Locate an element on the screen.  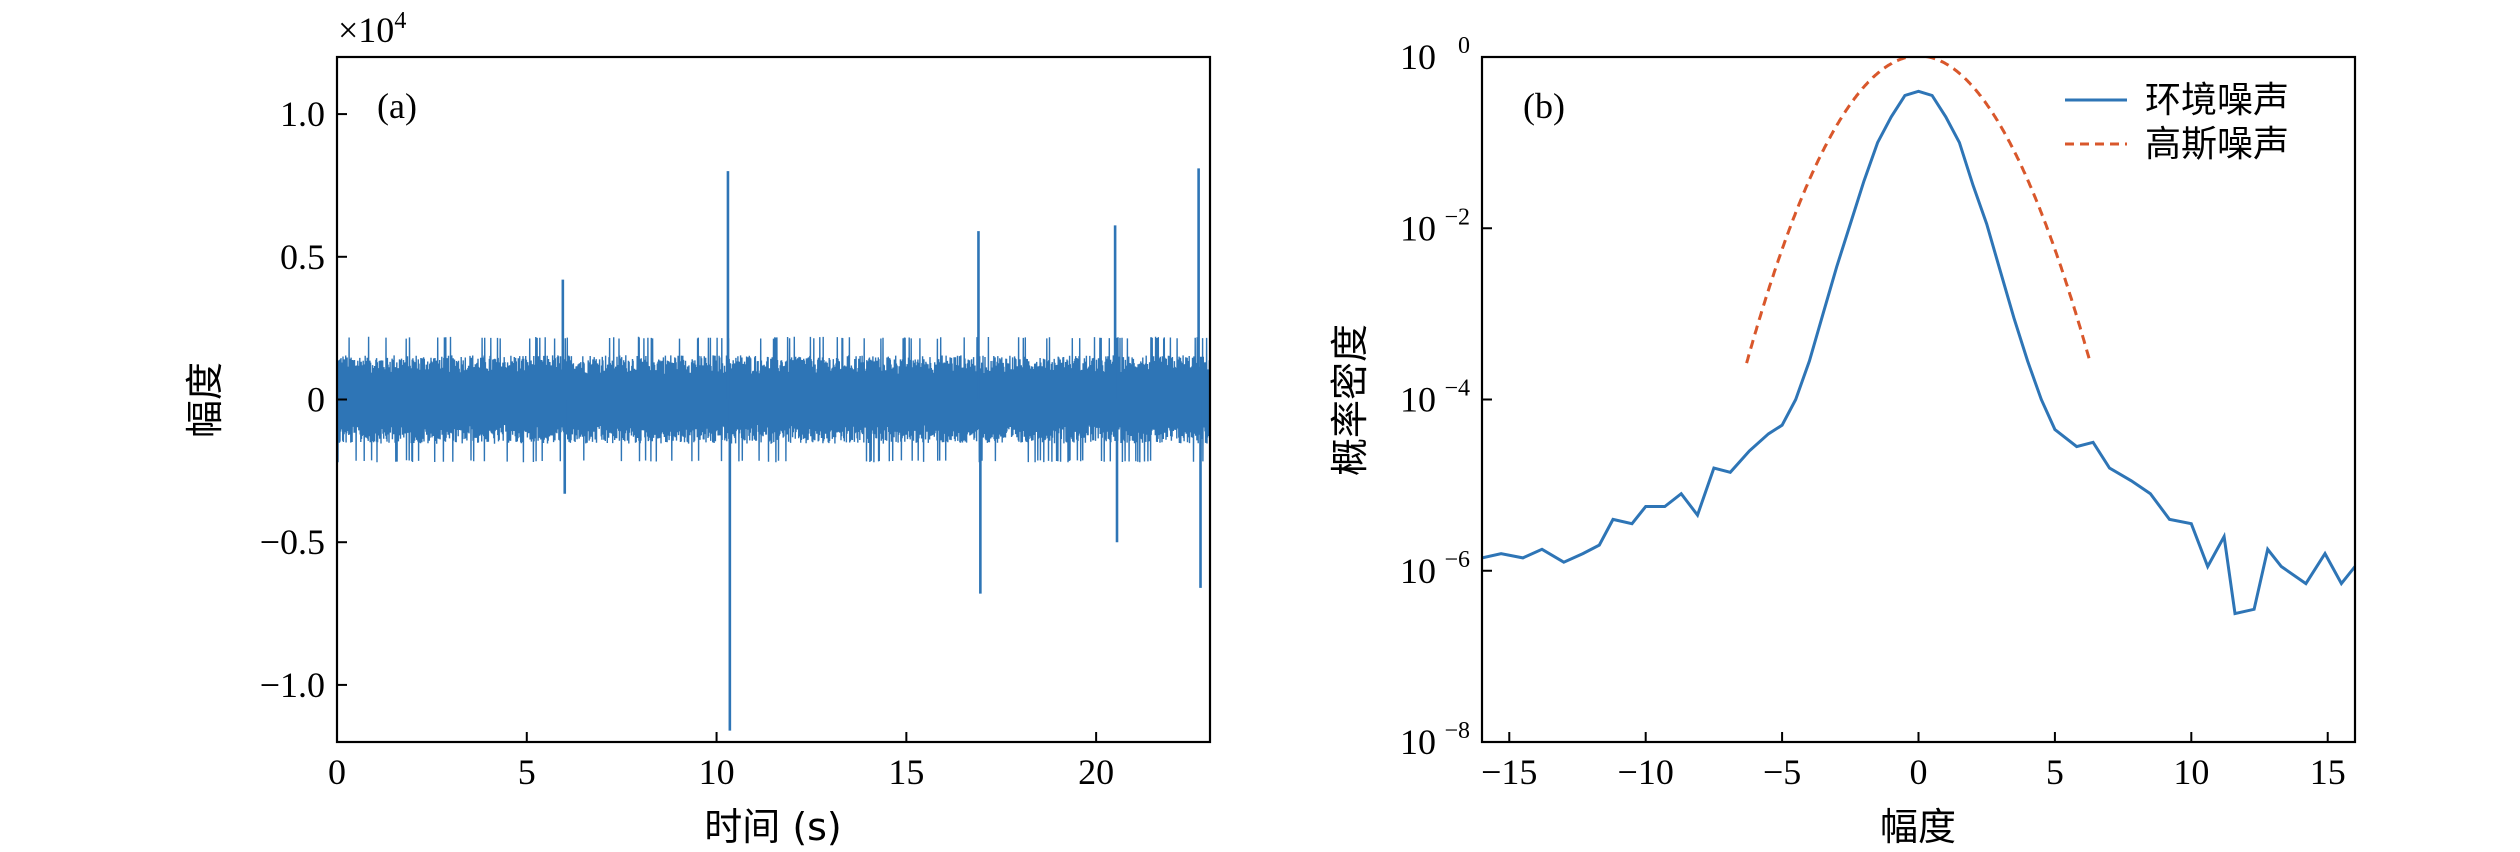
b-y-tick-exponent: −6 is located at coordinates (1457, 560).